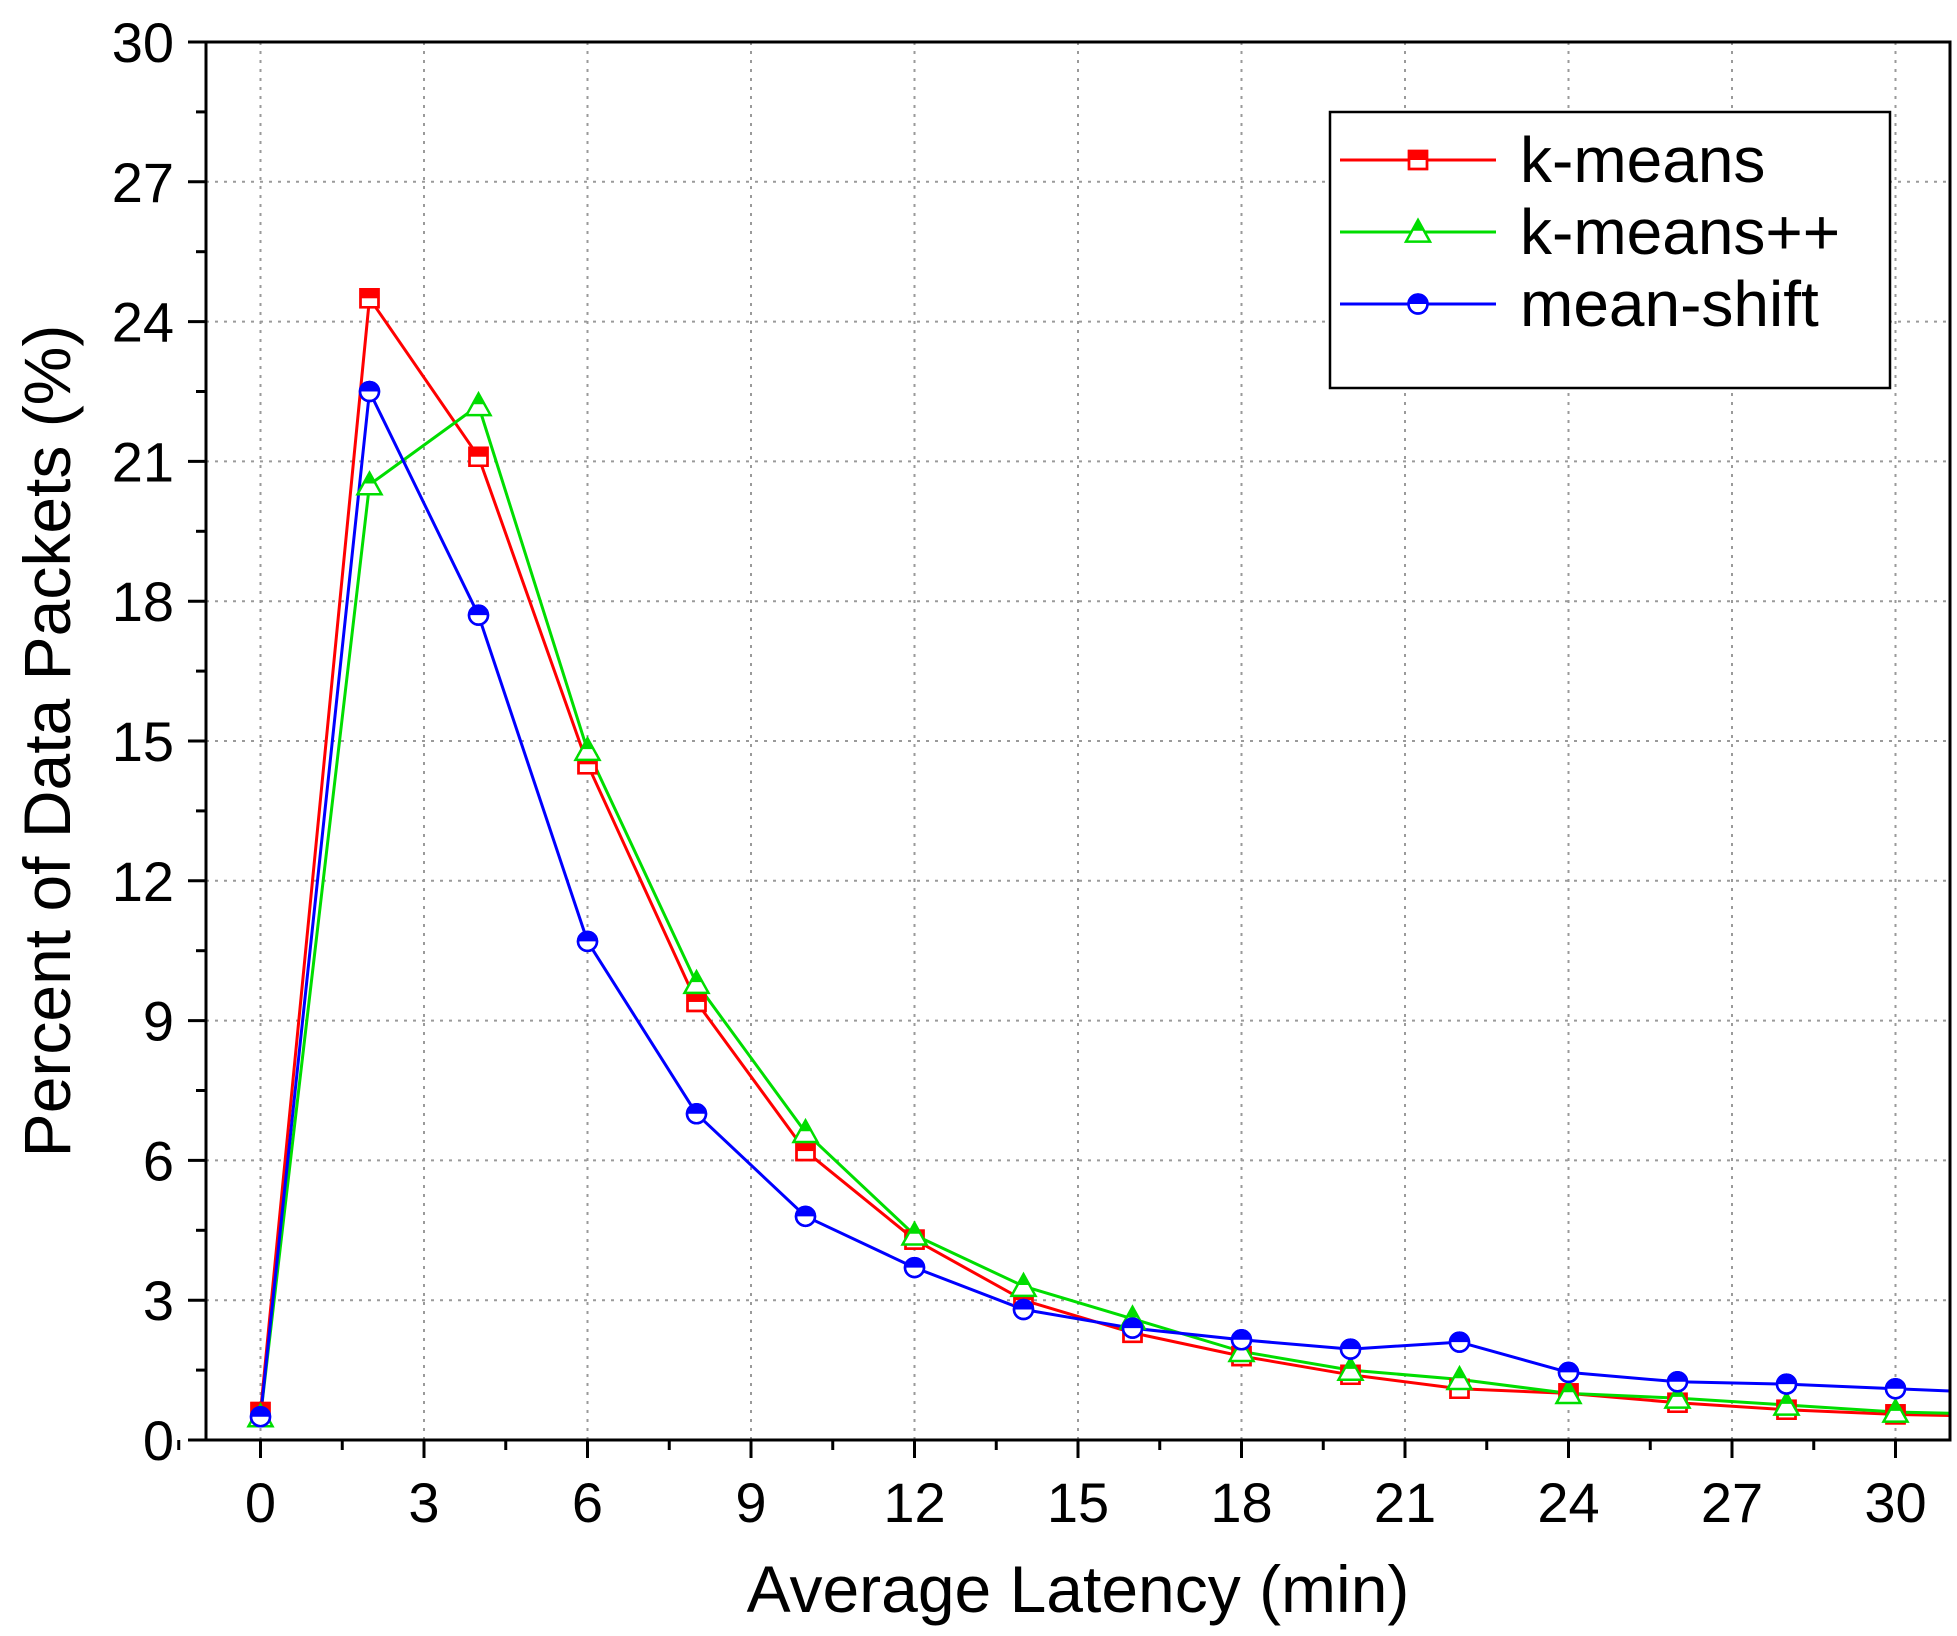 The width and height of the screenshot is (1957, 1636). What do you see at coordinates (158, 1160) in the screenshot?
I see `y-tick-label: 6` at bounding box center [158, 1160].